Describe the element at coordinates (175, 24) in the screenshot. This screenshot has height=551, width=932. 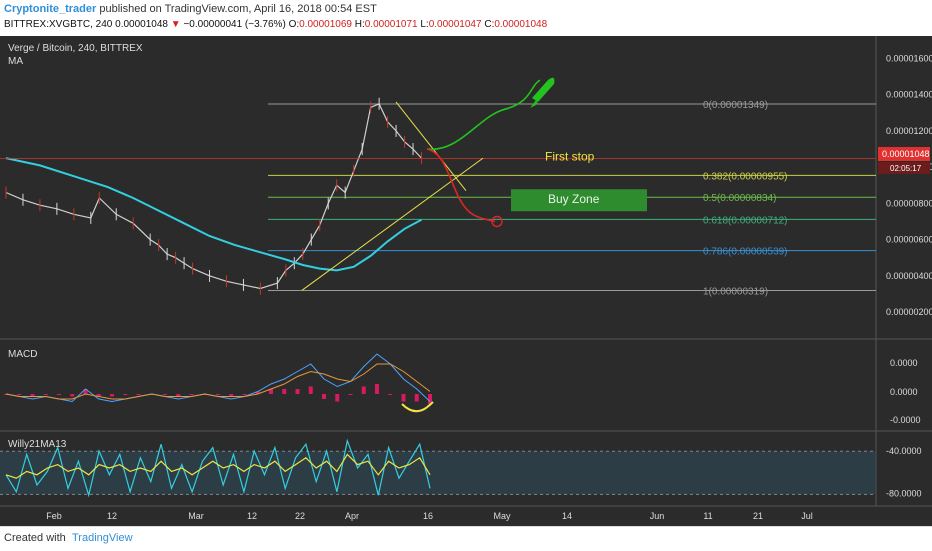
I see `down-arrow-icon: ▼` at that location.